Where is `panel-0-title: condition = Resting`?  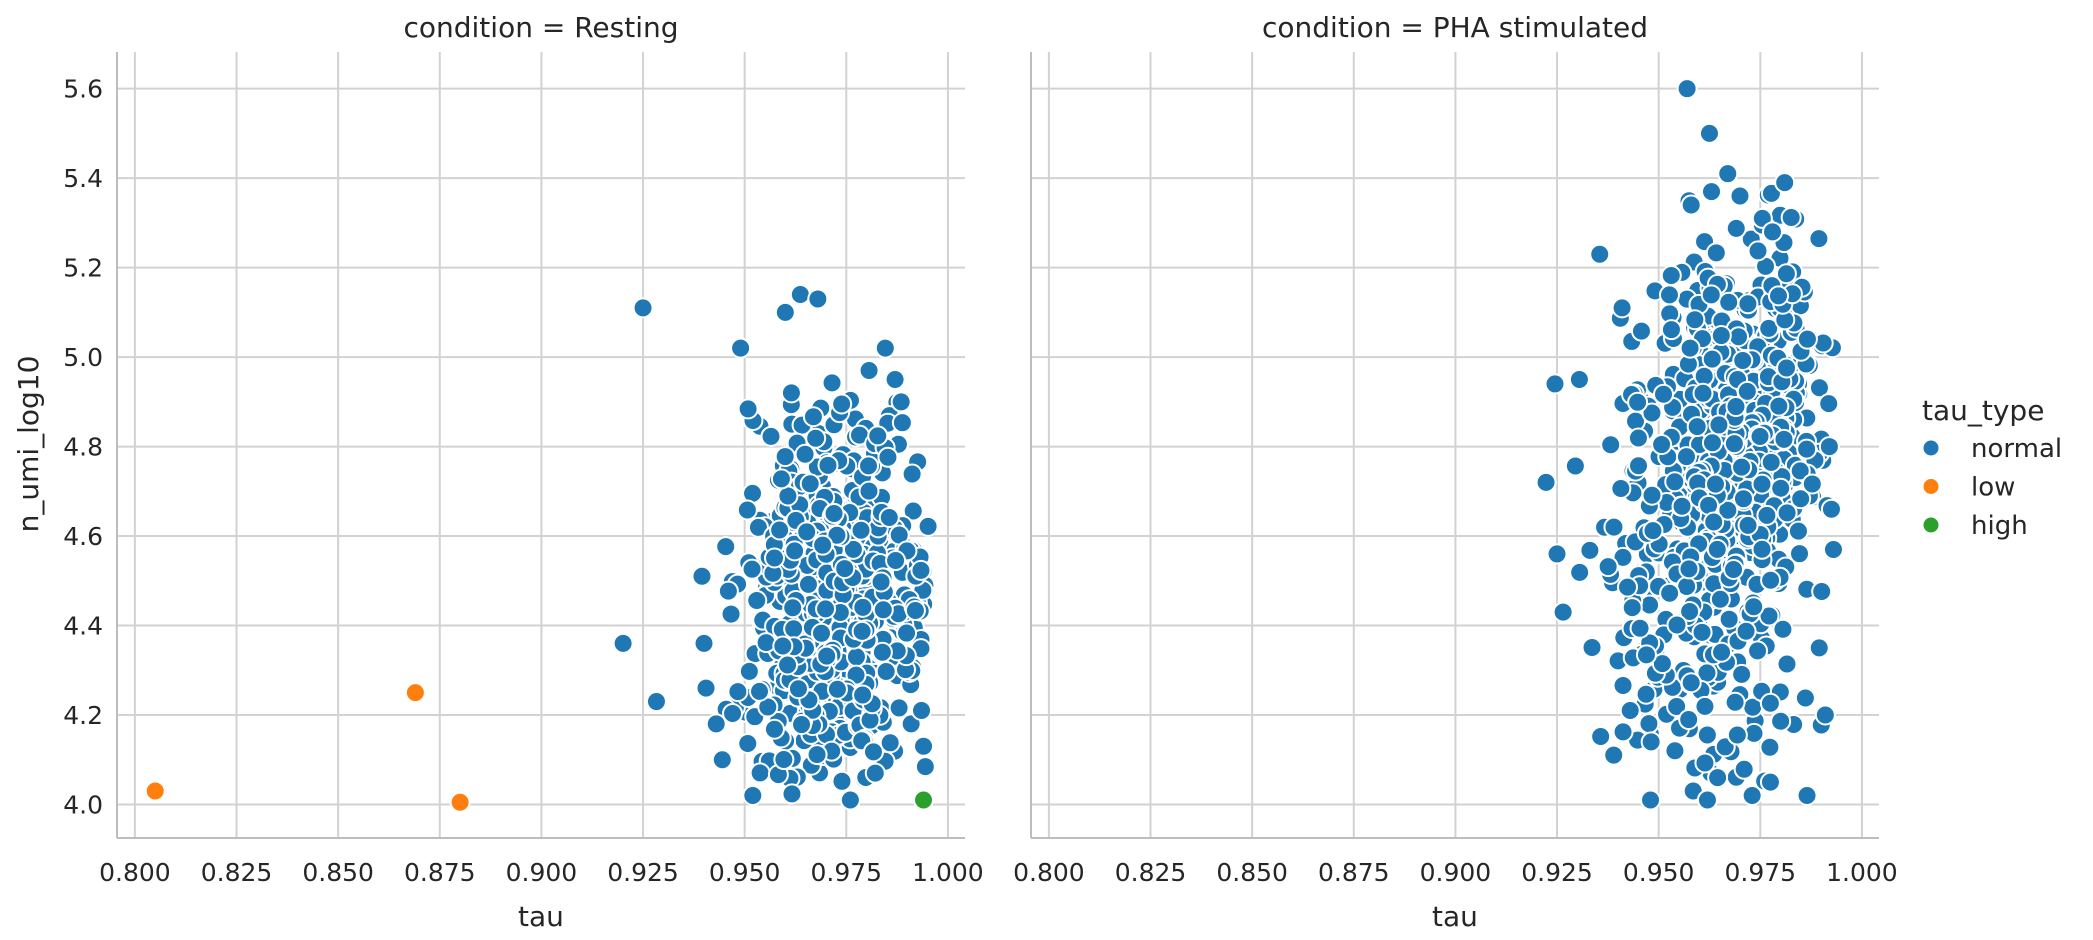 panel-0-title: condition = Resting is located at coordinates (540, 27).